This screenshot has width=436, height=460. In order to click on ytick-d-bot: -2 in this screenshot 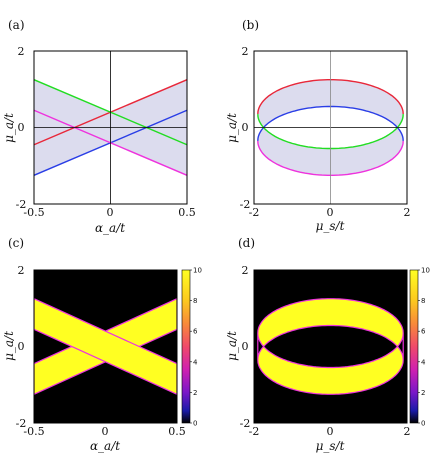, I will do `click(245, 423)`.